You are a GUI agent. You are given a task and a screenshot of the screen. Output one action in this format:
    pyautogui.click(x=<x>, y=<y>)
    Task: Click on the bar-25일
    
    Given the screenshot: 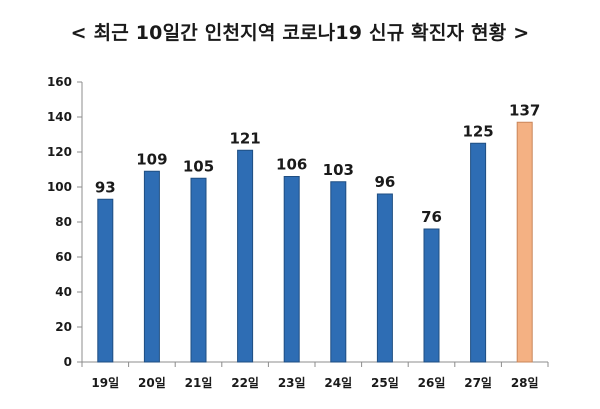 What is the action you would take?
    pyautogui.click(x=384, y=278)
    